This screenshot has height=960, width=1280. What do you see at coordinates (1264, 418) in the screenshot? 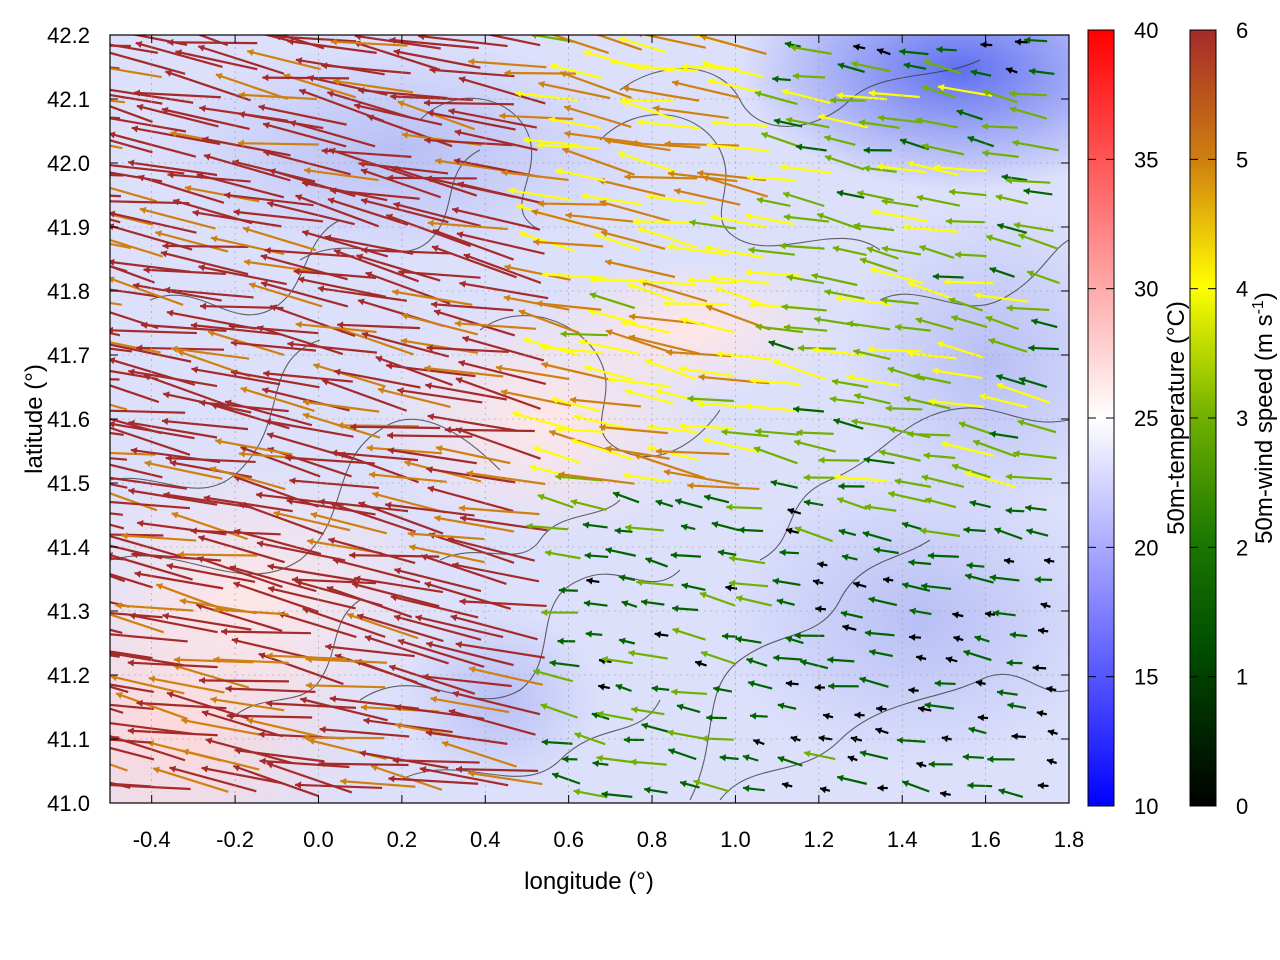
I see `wind-speed-colorbar-label: 50m-wind speed (m s-1)` at bounding box center [1264, 418].